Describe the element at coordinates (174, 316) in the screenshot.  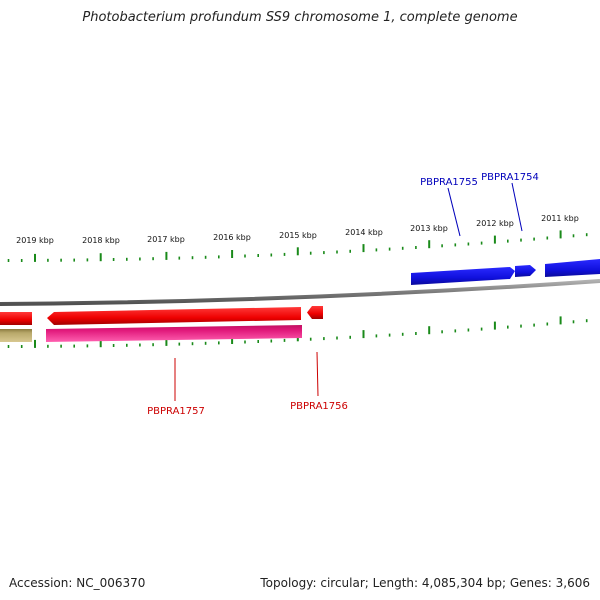
I see `gene-PBPRA1757-arrow` at that location.